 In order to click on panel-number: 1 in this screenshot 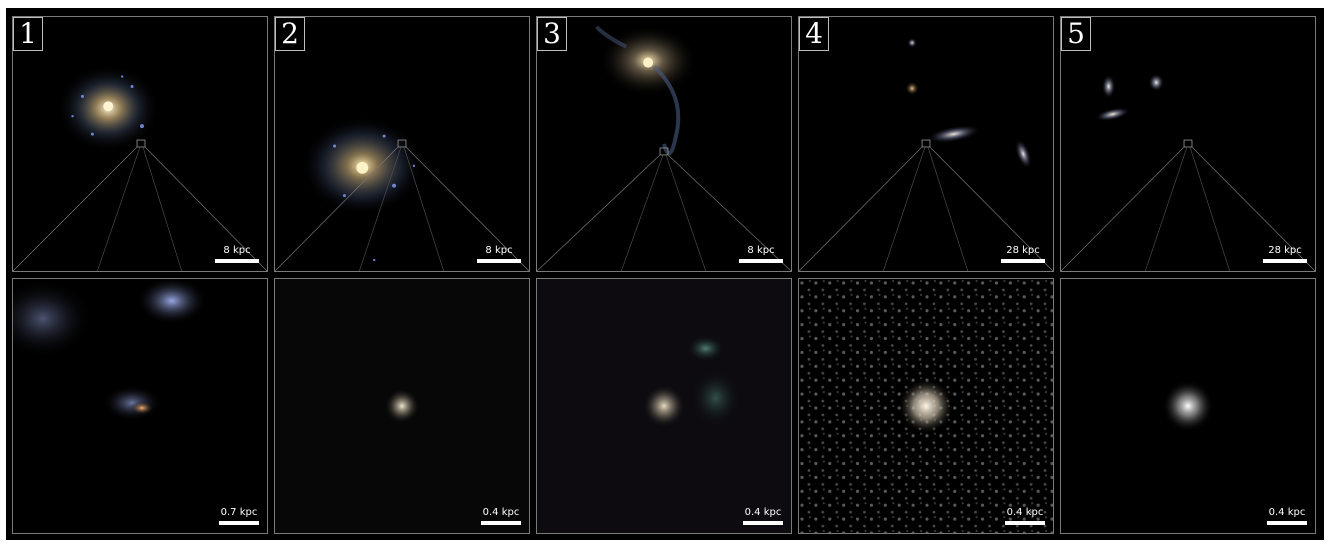, I will do `click(28, 34)`.